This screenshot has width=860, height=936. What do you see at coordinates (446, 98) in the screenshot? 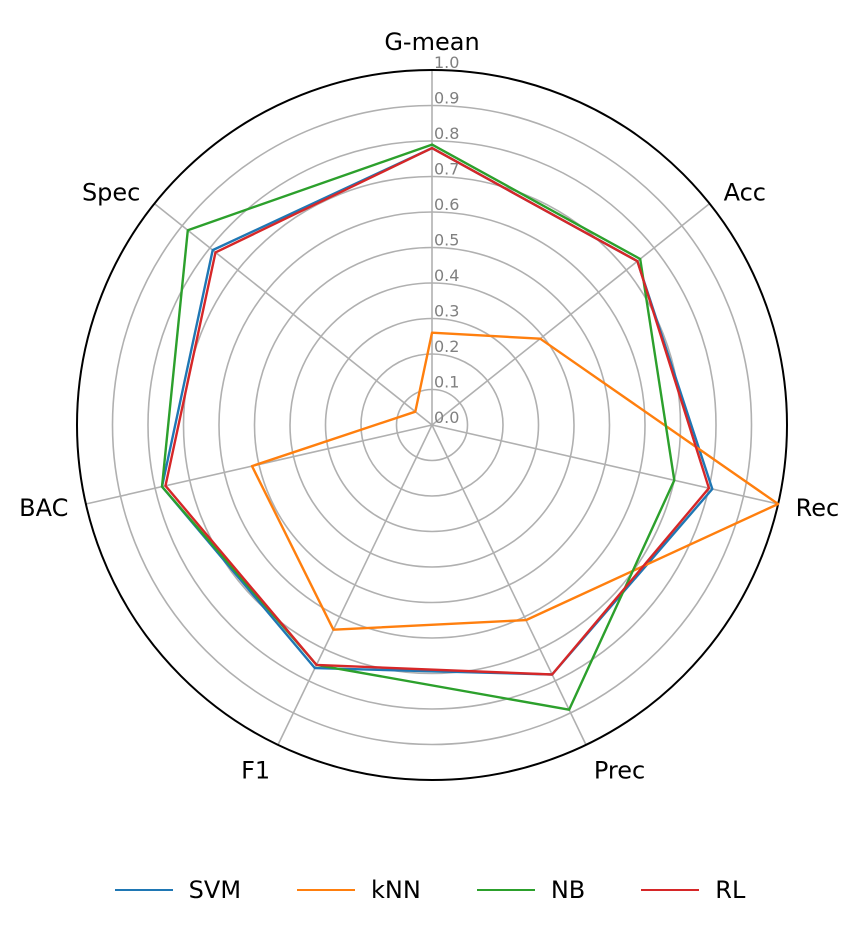
I see `r-tick-label: 0.9` at bounding box center [446, 98].